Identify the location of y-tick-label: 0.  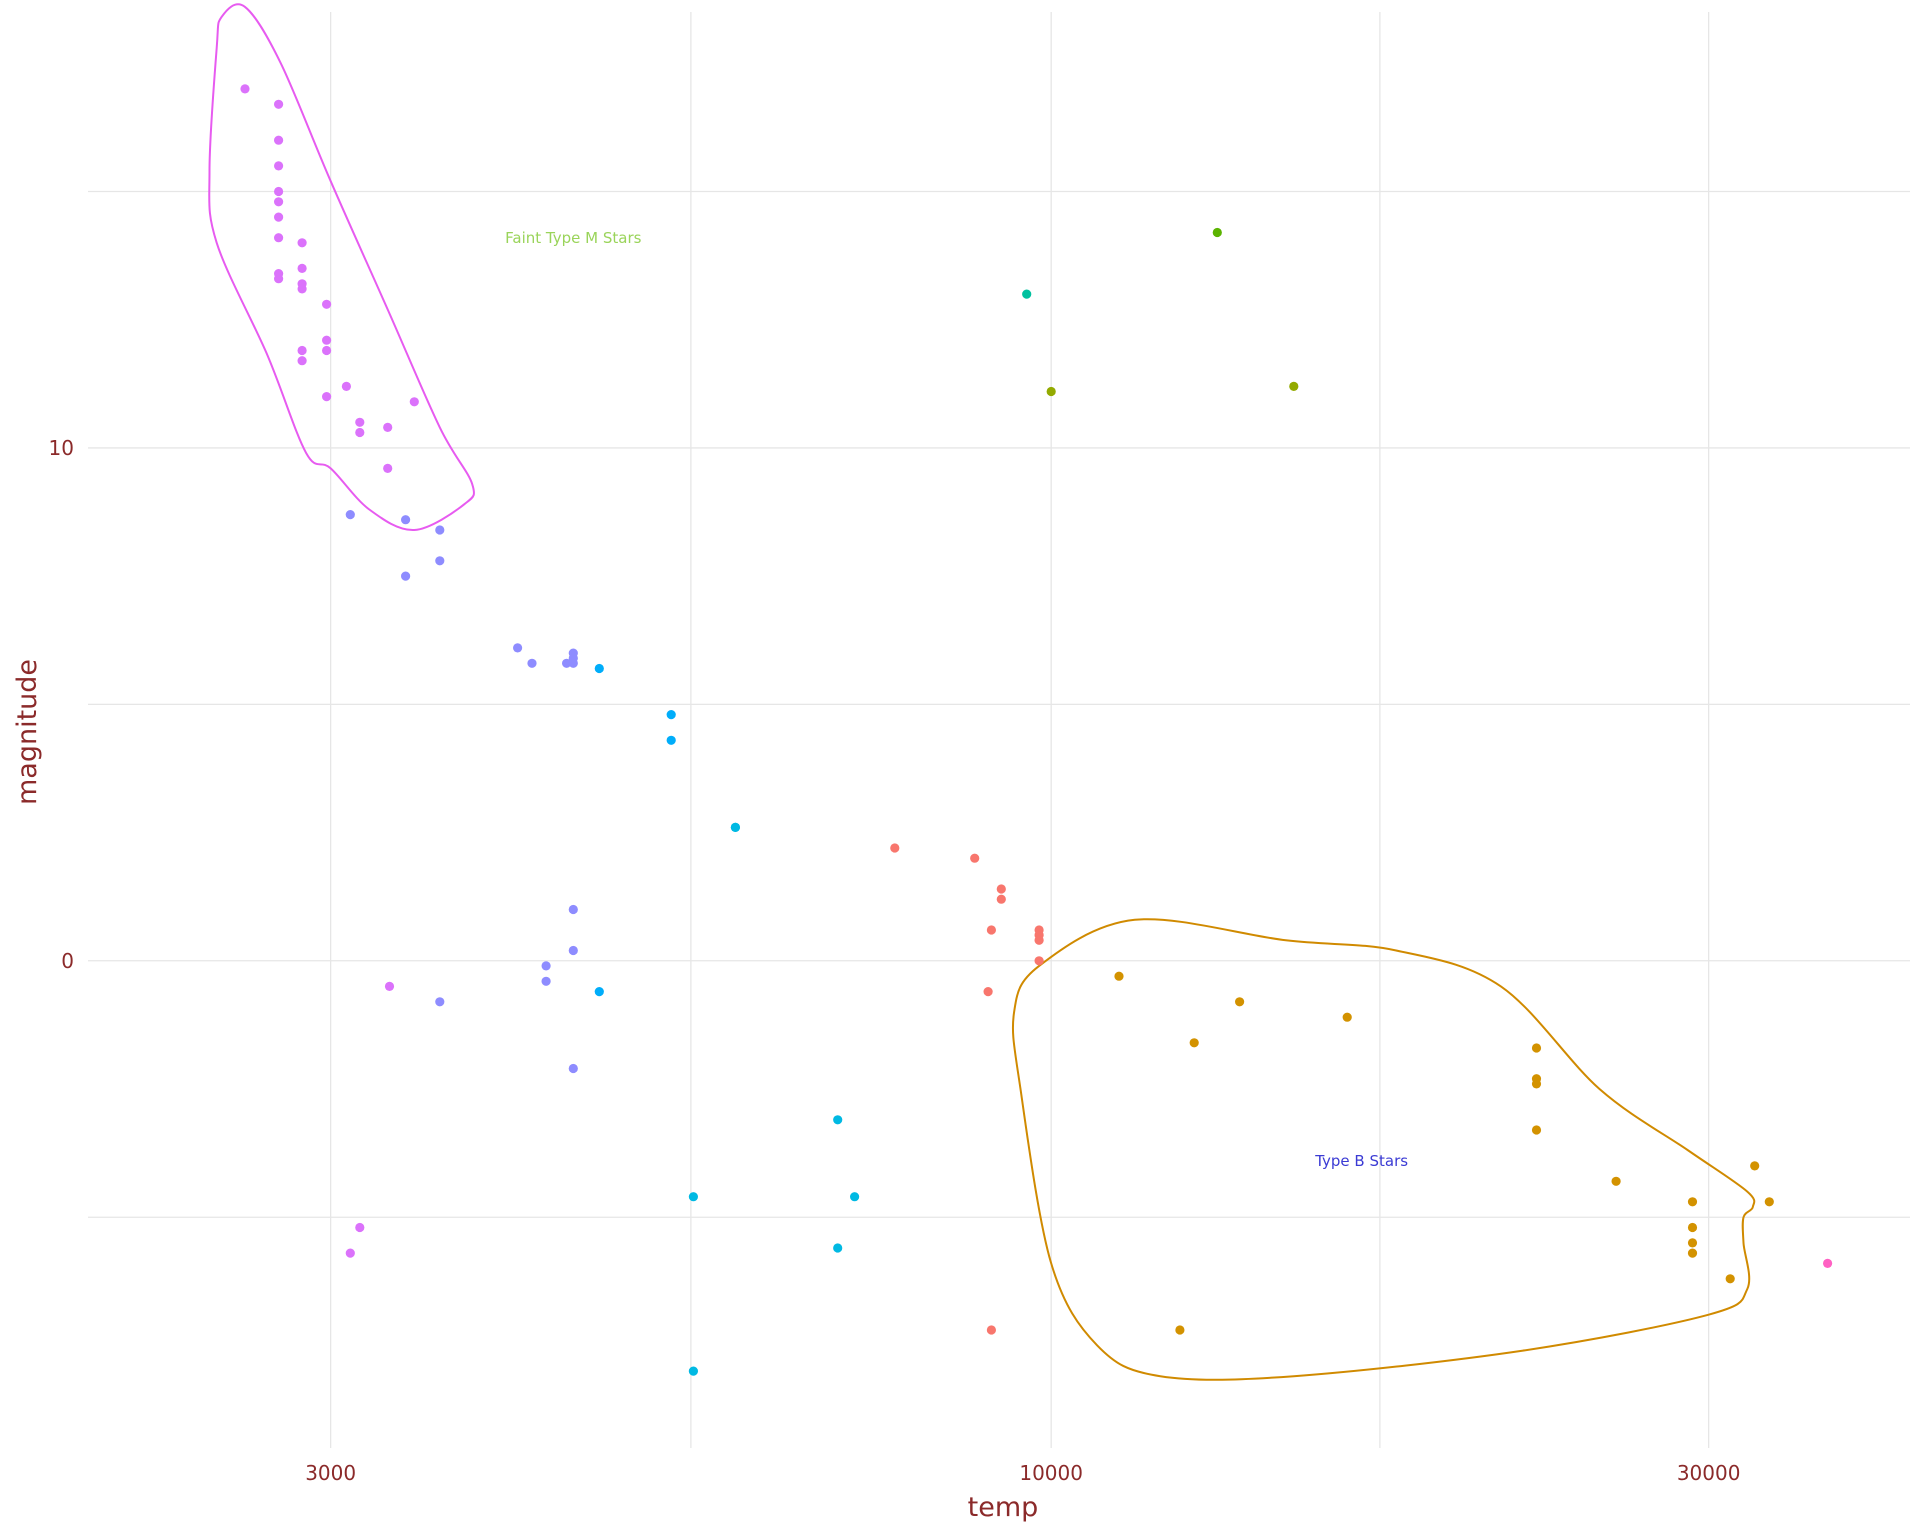
(67, 961).